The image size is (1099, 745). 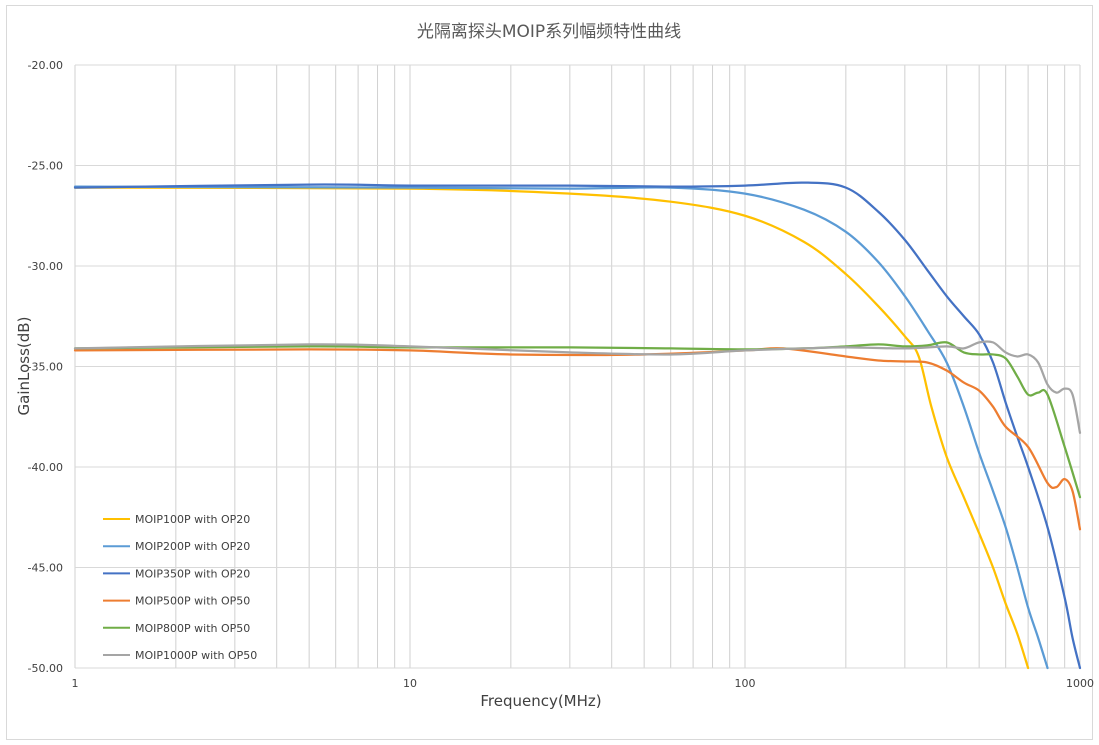 I want to click on y-tick-label: -30.00, so click(x=45, y=266).